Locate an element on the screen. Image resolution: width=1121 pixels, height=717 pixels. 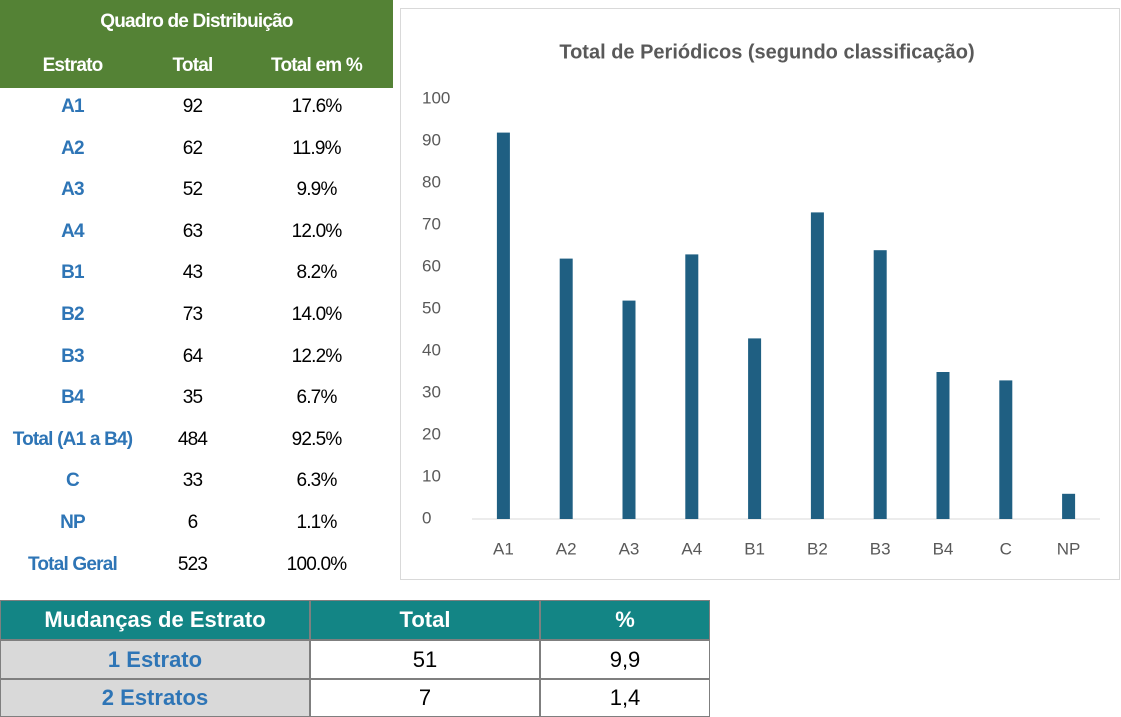
x-tick-label: B3 is located at coordinates (880, 548).